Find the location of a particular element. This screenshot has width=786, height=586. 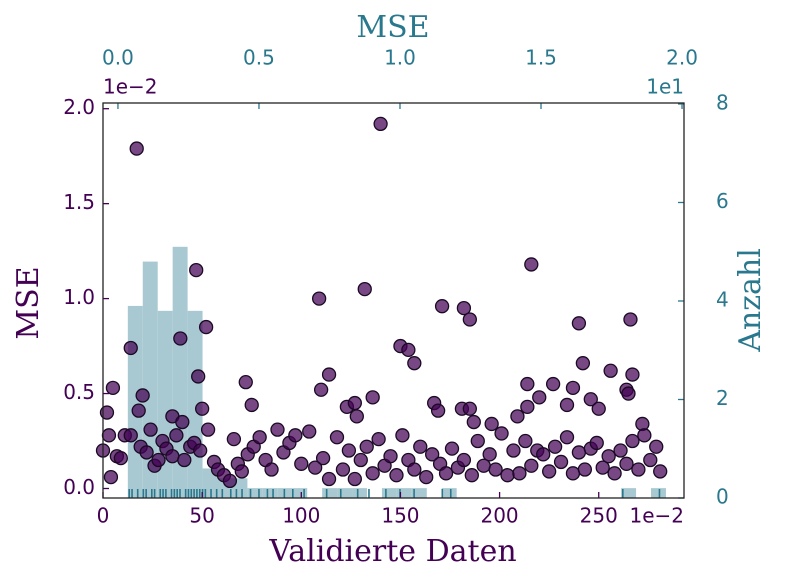

x-tick-label: 1.5 is located at coordinates (541, 58).